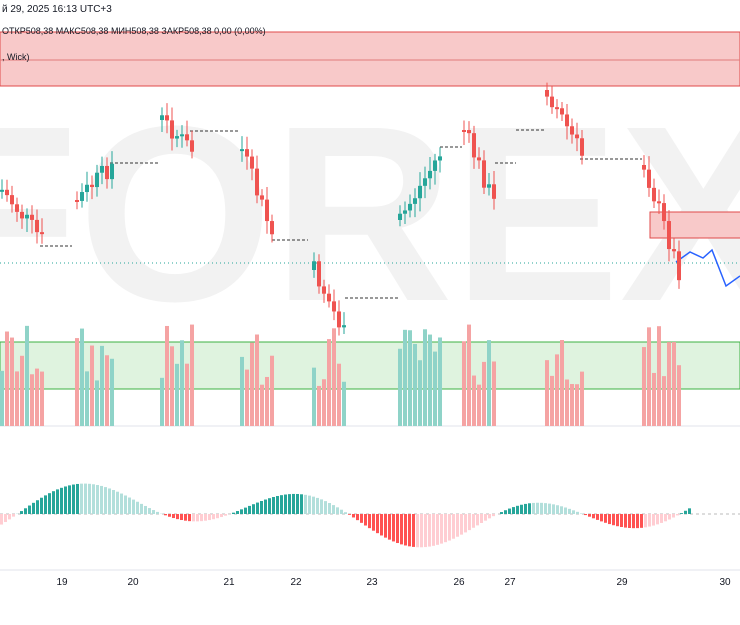  Describe the element at coordinates (16, 57) in the screenshot. I see `indicator-label: , Wick)` at that location.